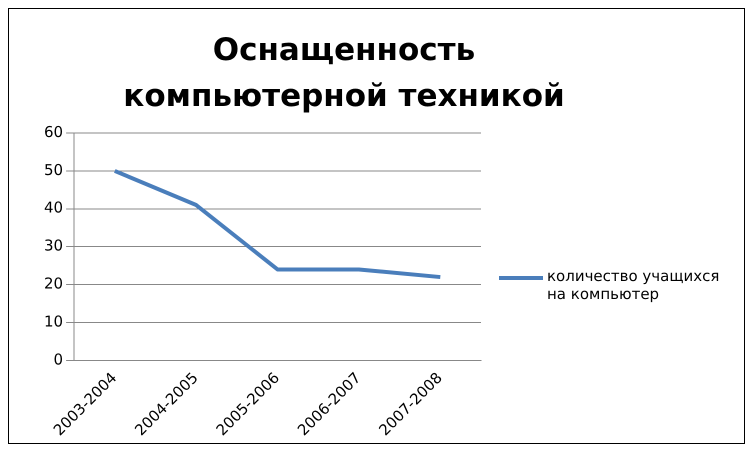 The width and height of the screenshot is (753, 452). Describe the element at coordinates (54, 321) in the screenshot. I see `y-tick-label: 10` at that location.